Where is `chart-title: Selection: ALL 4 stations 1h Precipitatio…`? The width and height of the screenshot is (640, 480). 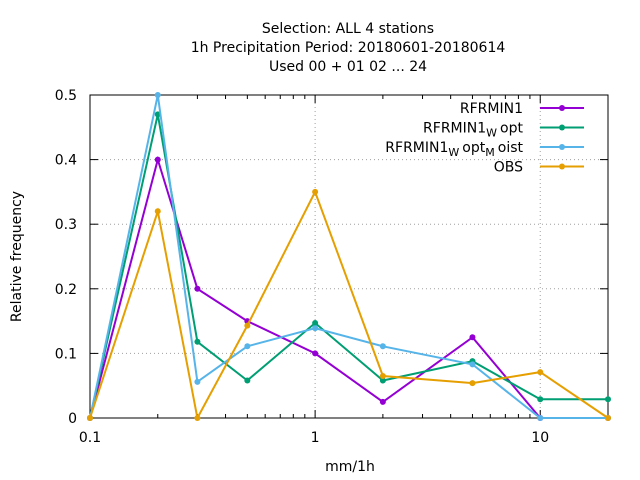 chart-title: Selection: ALL 4 stations 1h Precipitatio… is located at coordinates (348, 48).